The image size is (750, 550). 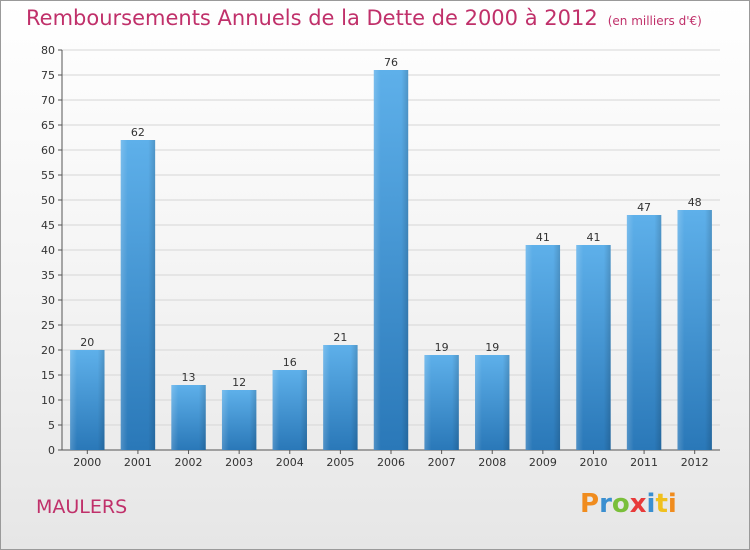 What do you see at coordinates (48, 150) in the screenshot?
I see `y-tick-label: 60` at bounding box center [48, 150].